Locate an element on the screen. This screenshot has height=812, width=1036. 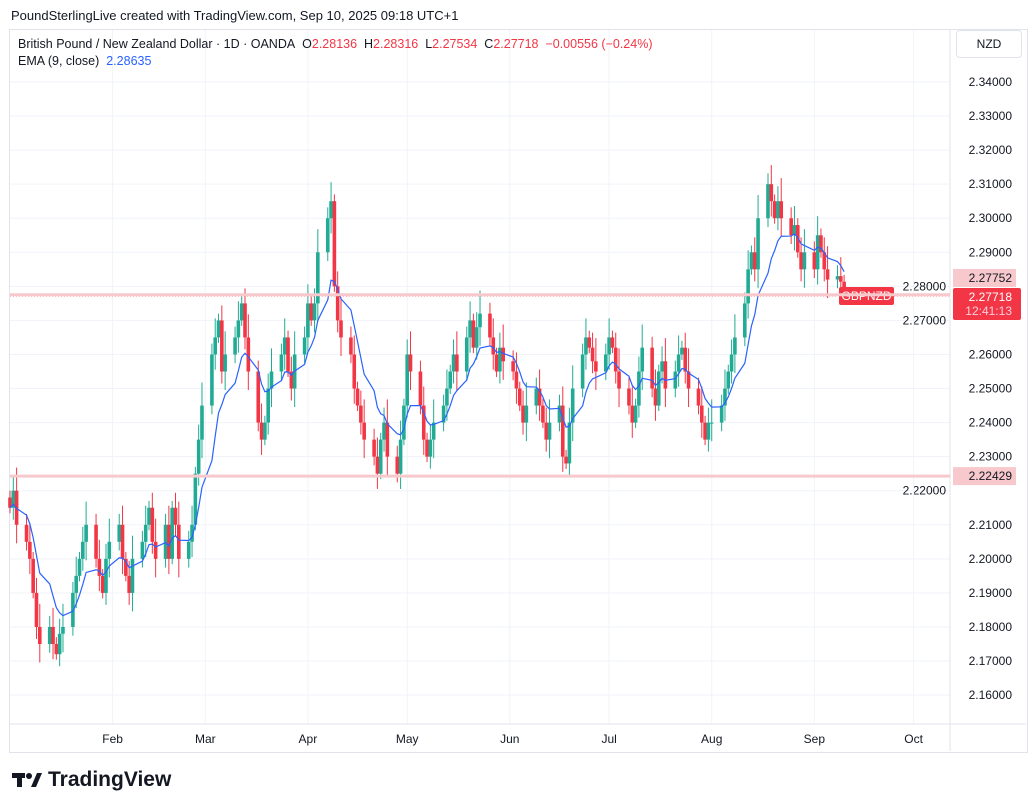
y-tick-label: 2.33000 is located at coordinates (991, 116).